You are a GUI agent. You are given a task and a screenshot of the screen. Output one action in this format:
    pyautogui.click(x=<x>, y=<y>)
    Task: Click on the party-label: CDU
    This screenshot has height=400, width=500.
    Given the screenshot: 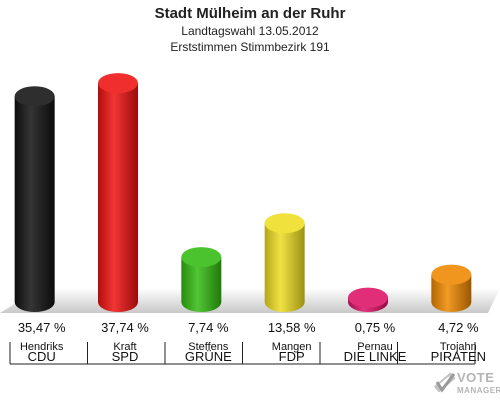 What is the action you would take?
    pyautogui.click(x=42, y=356)
    